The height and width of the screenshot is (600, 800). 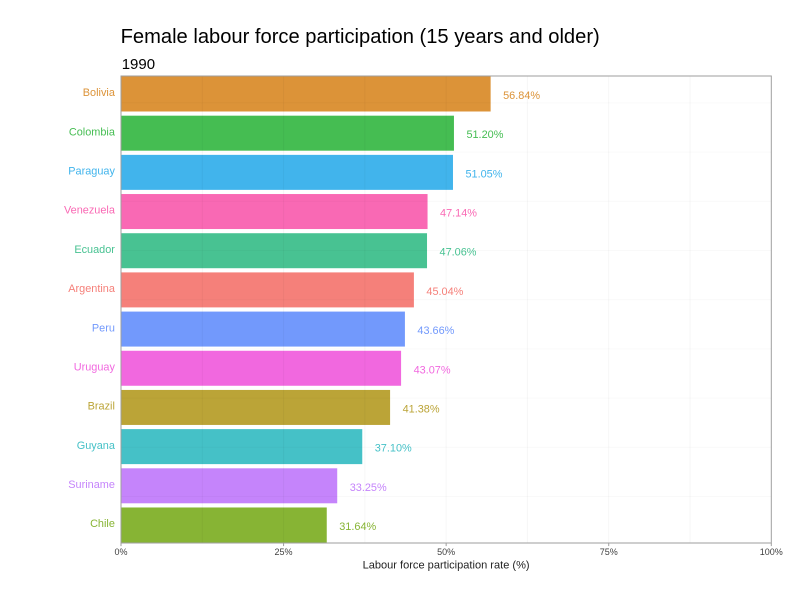 I want to click on svg-text: 47.14%, so click(x=458, y=214).